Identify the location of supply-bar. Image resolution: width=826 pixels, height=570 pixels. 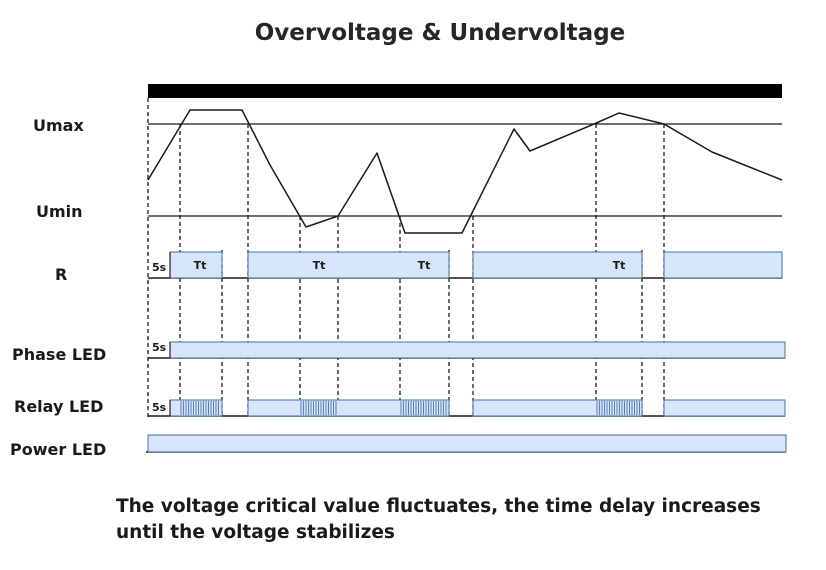
(465, 91).